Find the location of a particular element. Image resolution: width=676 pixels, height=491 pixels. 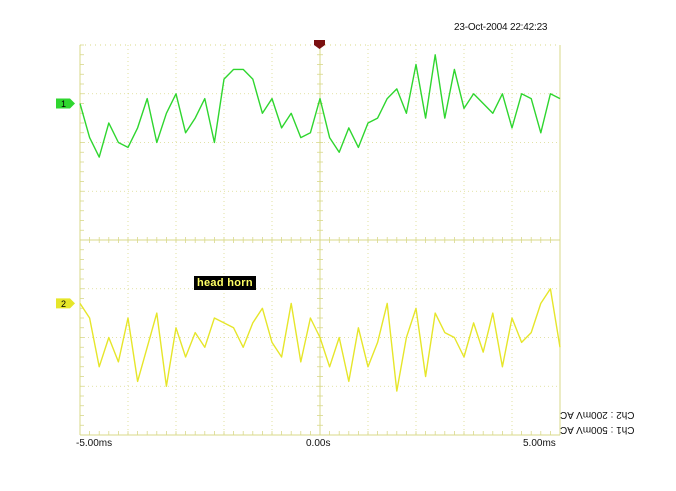

trigger-position-marker is located at coordinates (319, 44).